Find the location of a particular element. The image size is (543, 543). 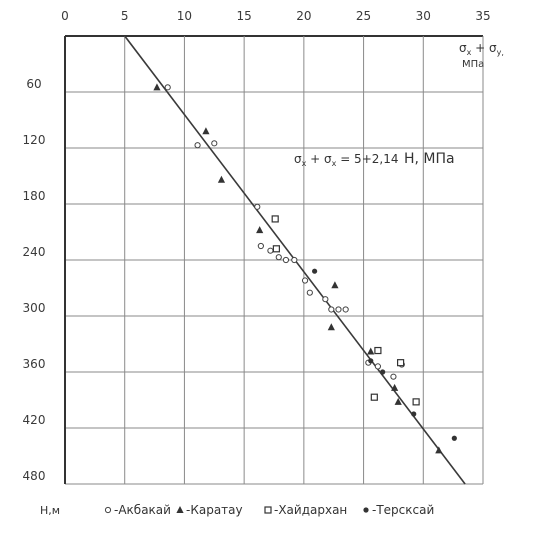

x-tick-label: 20 is located at coordinates (303, 16).